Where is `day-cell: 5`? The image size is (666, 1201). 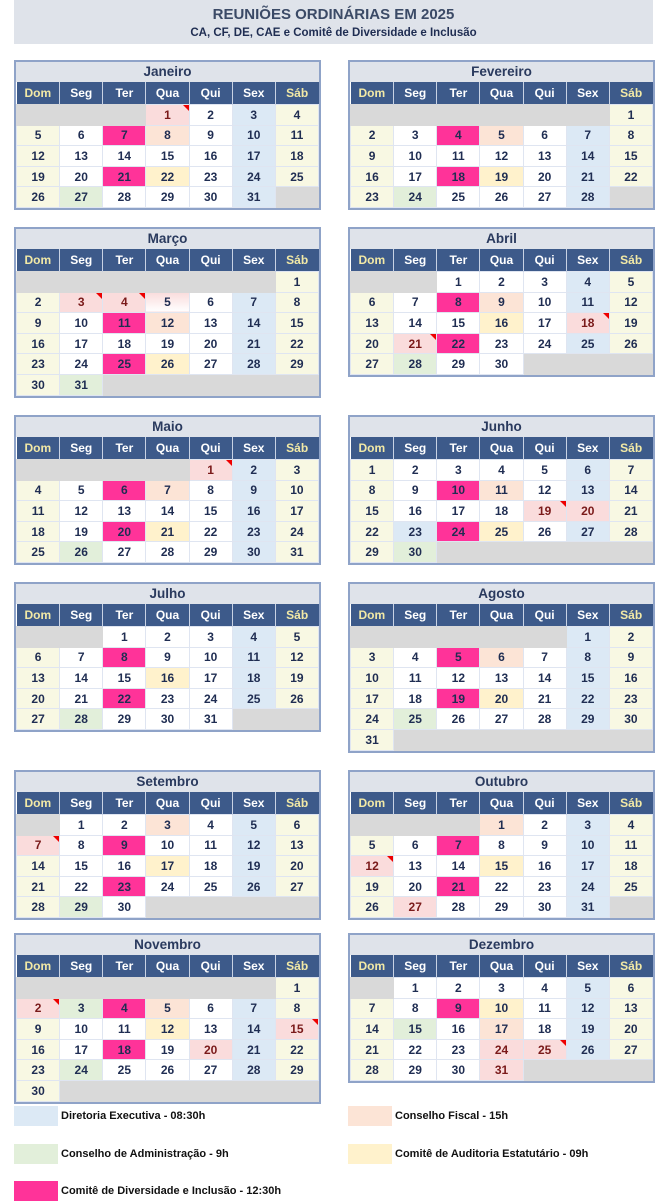
day-cell: 5 is located at coordinates (544, 470).